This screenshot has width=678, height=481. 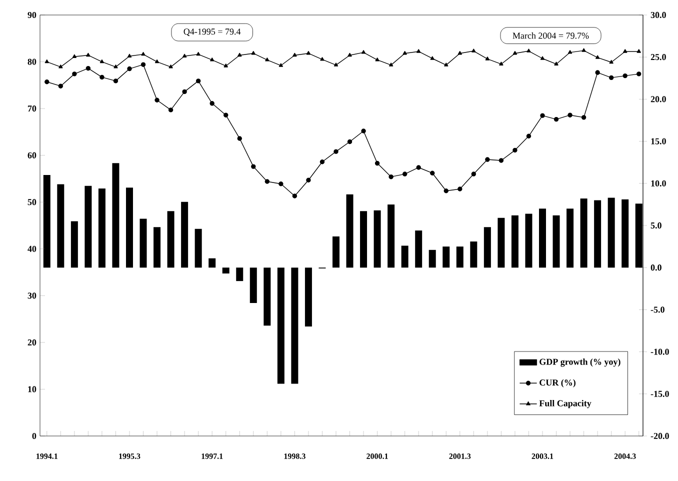 What do you see at coordinates (658, 99) in the screenshot?
I see `y2-tick-label: 20.0` at bounding box center [658, 99].